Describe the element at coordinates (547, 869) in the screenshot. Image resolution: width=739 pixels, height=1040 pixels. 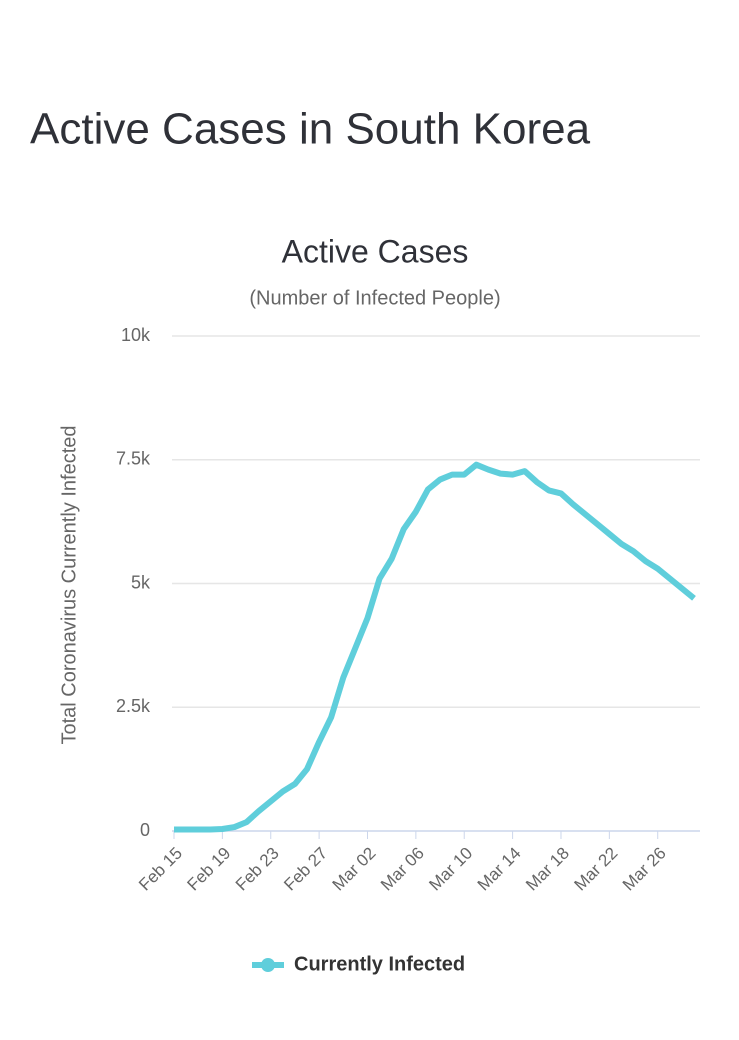
I see `x-tick-label: Mar 18` at that location.